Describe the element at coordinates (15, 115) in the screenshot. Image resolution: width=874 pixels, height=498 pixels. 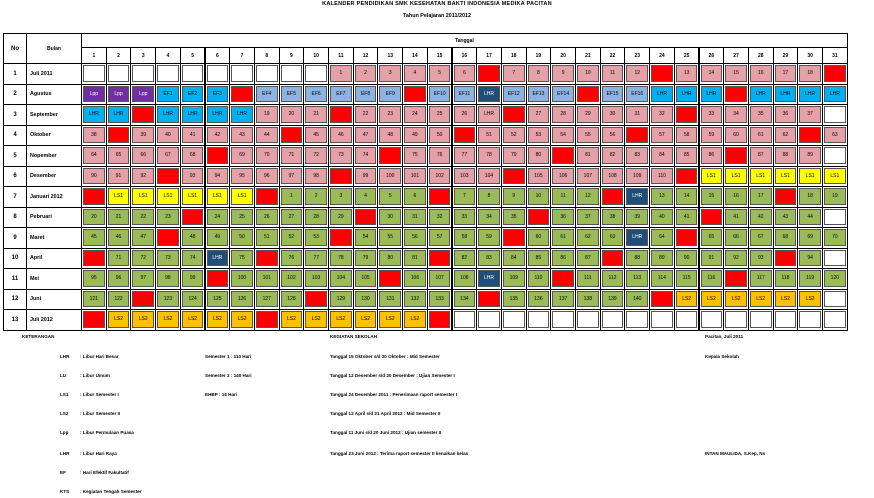
I see `row-number: 3` at that location.